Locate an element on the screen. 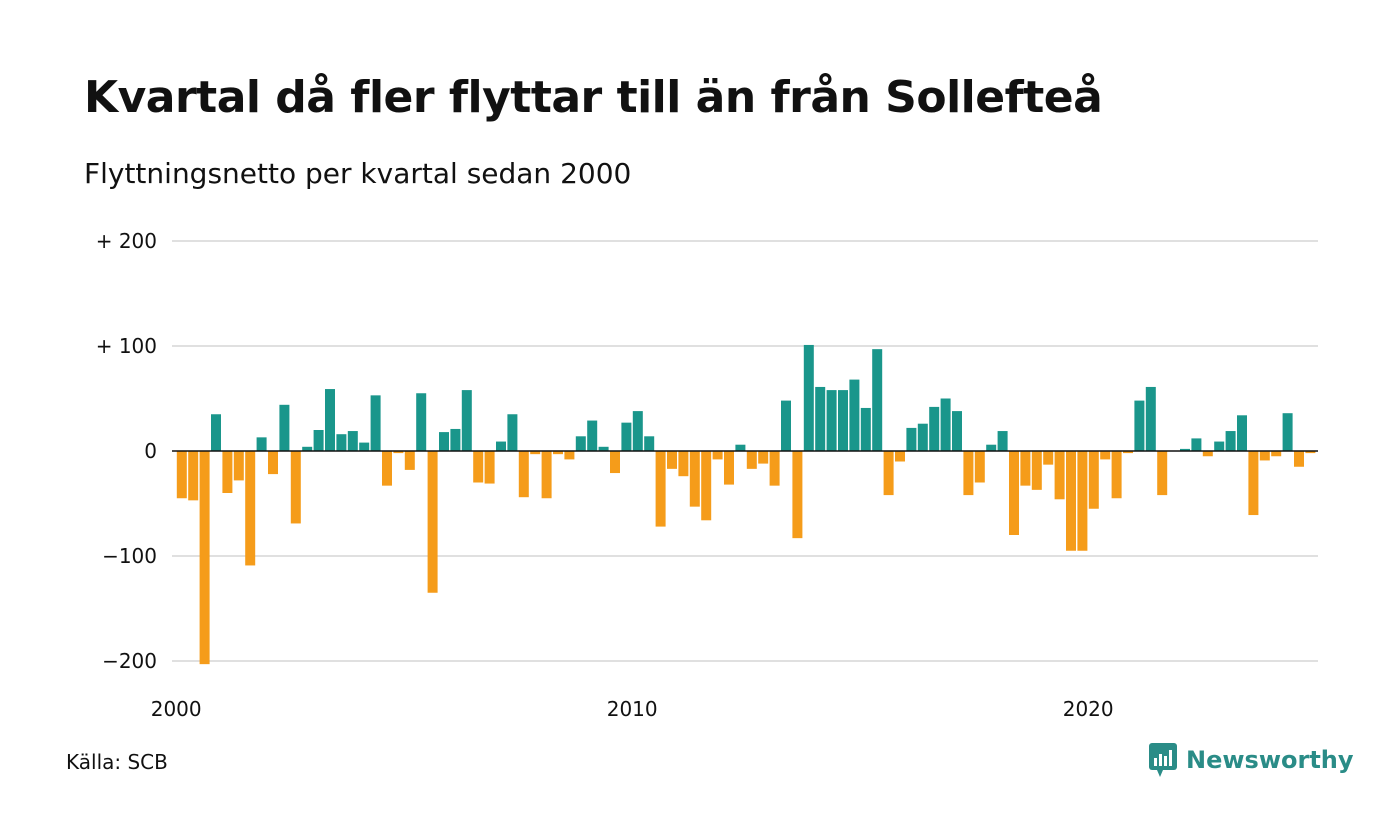 This screenshot has width=1400, height=840. y-tick-label: + 200 is located at coordinates (126, 241).